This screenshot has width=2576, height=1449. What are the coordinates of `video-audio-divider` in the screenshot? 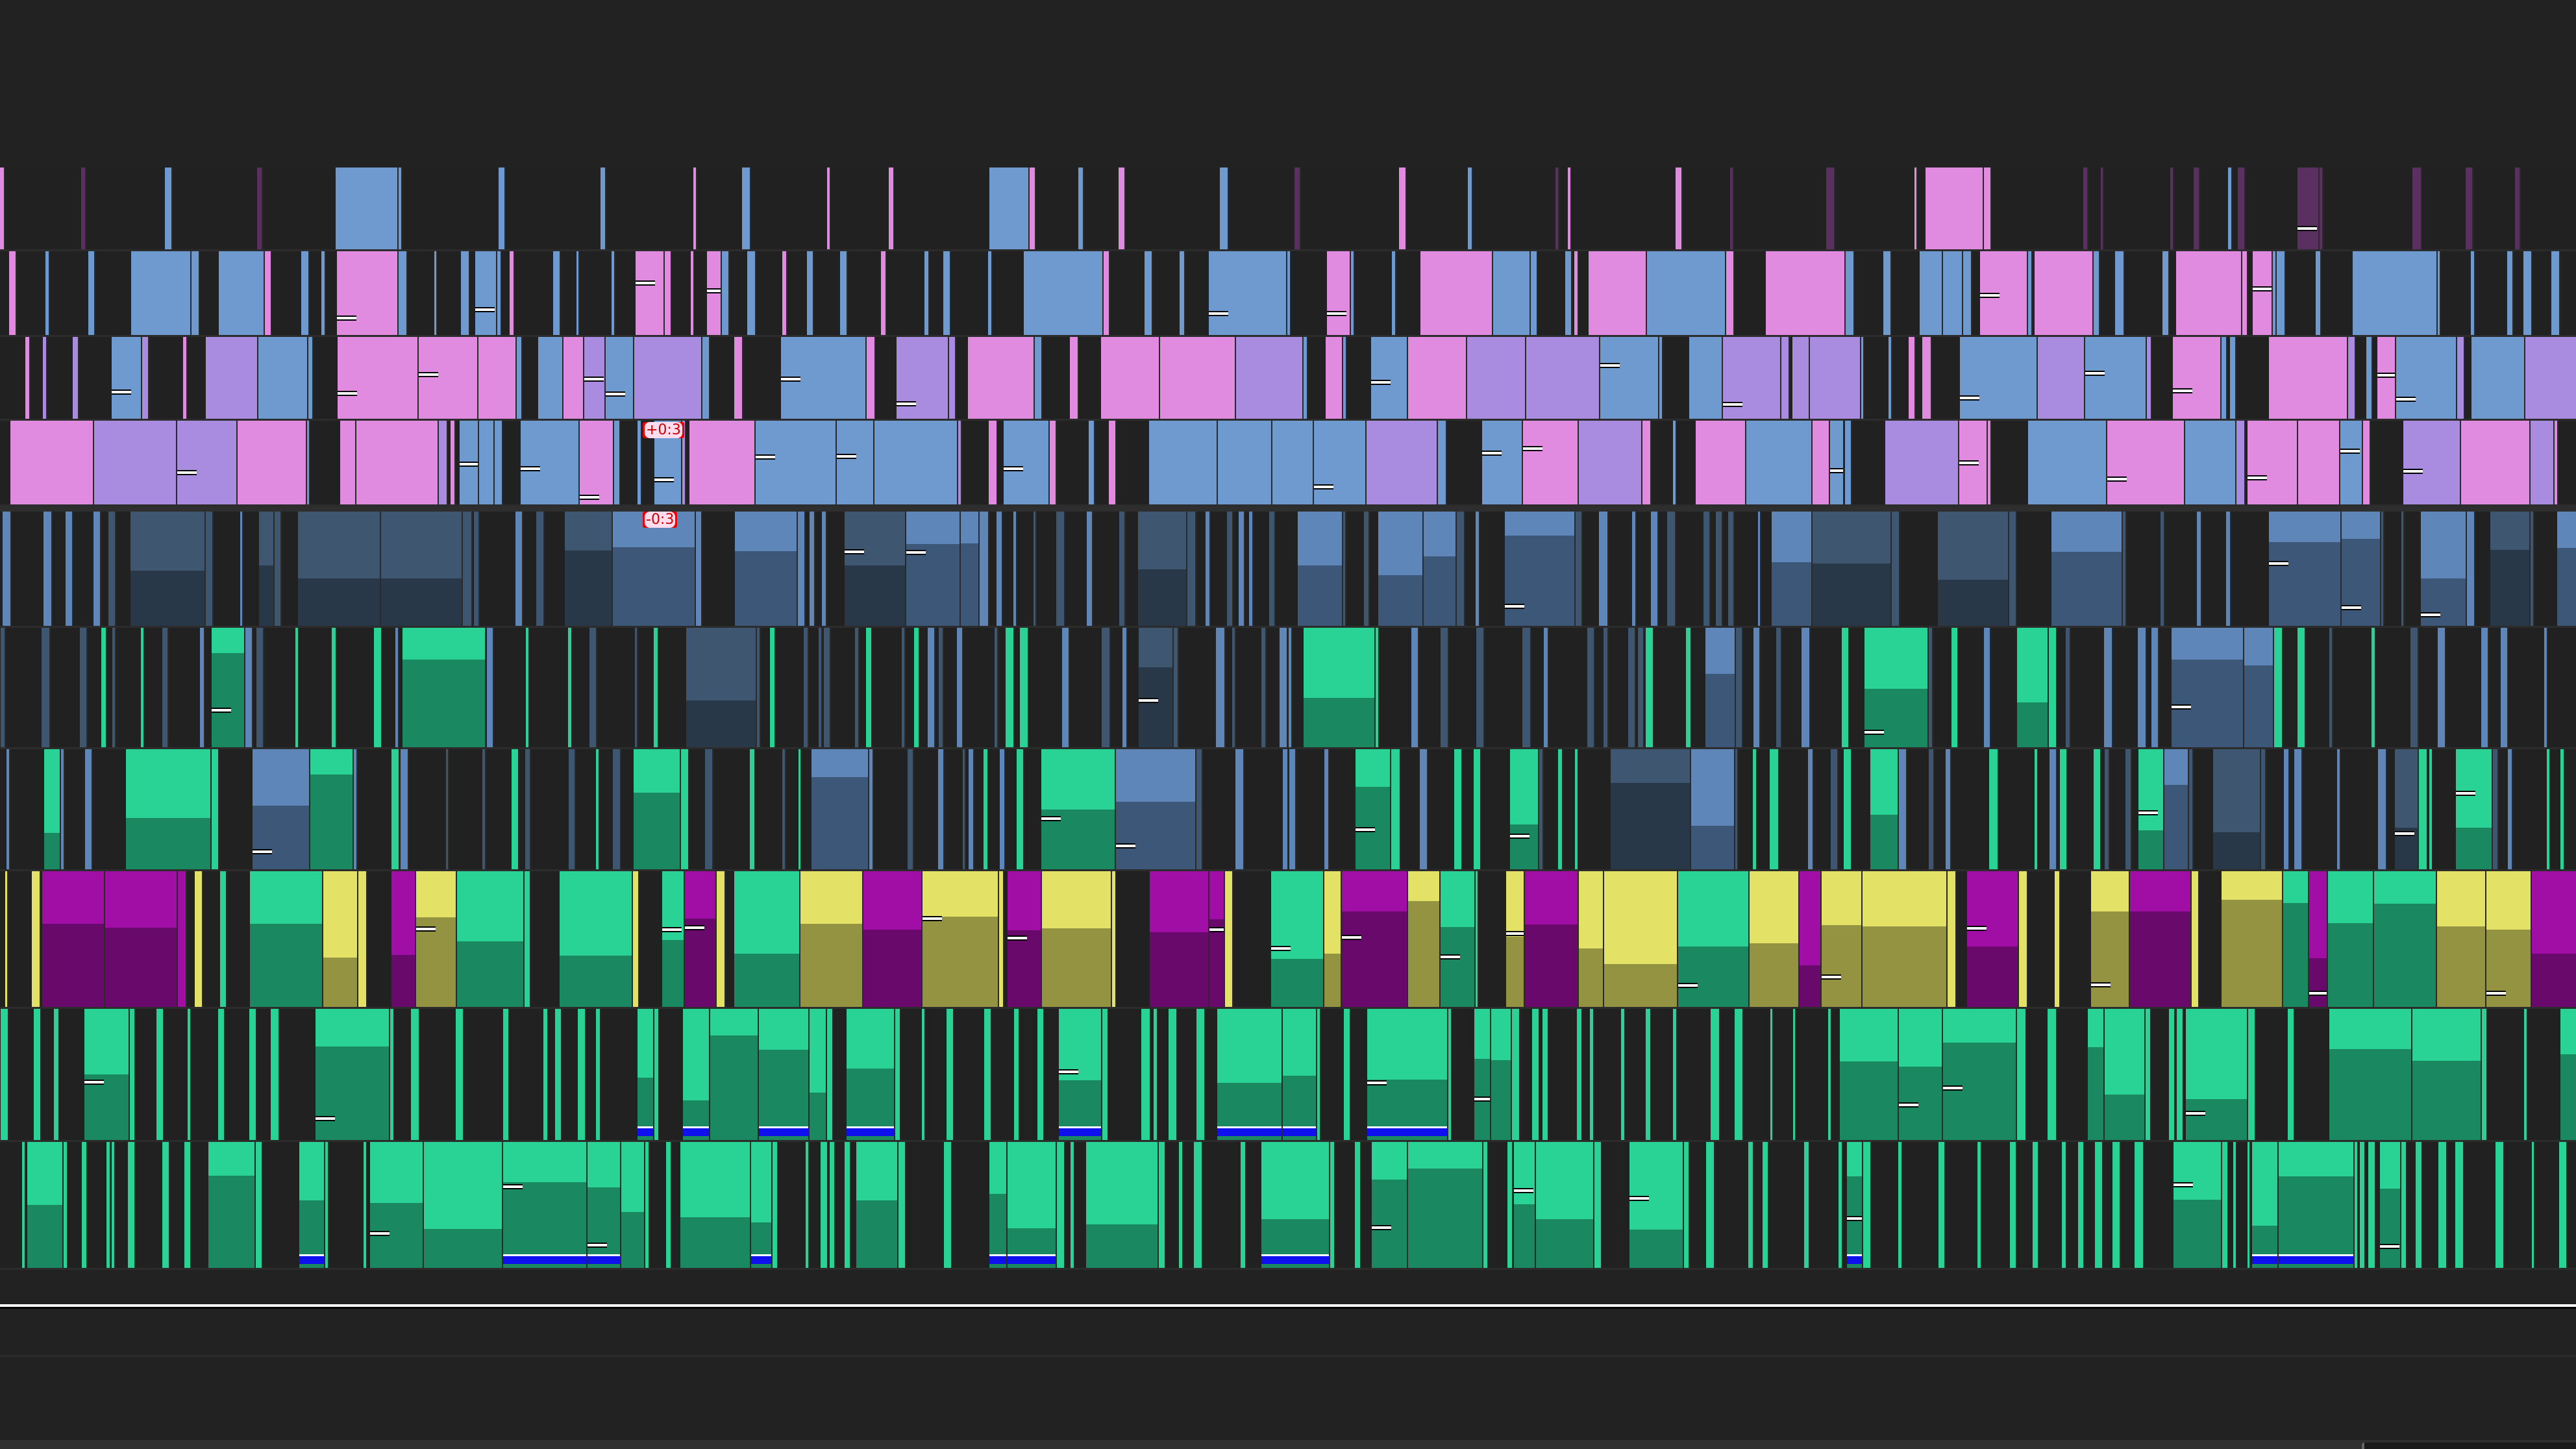 It's located at (1288, 509).